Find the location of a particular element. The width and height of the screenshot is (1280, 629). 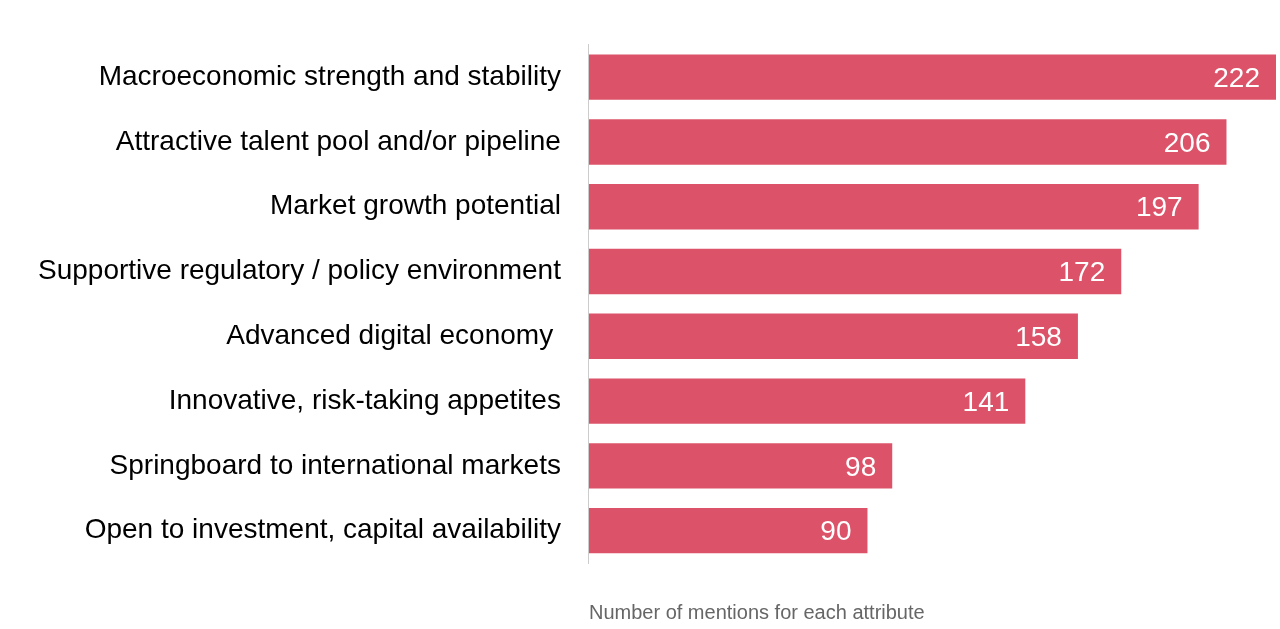

y-tick-label: Springboard to international markets is located at coordinates (335, 464).